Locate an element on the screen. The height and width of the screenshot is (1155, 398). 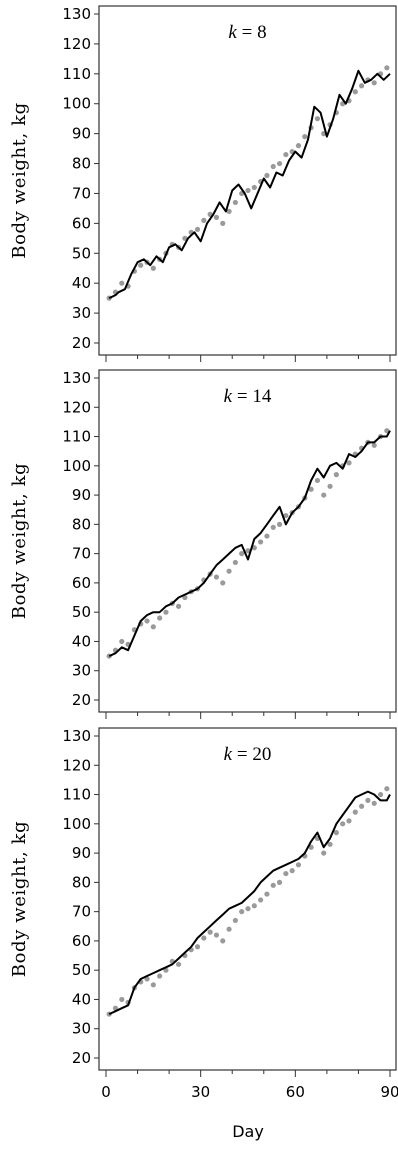
panel-title-value: = 14 is located at coordinates (252, 396).